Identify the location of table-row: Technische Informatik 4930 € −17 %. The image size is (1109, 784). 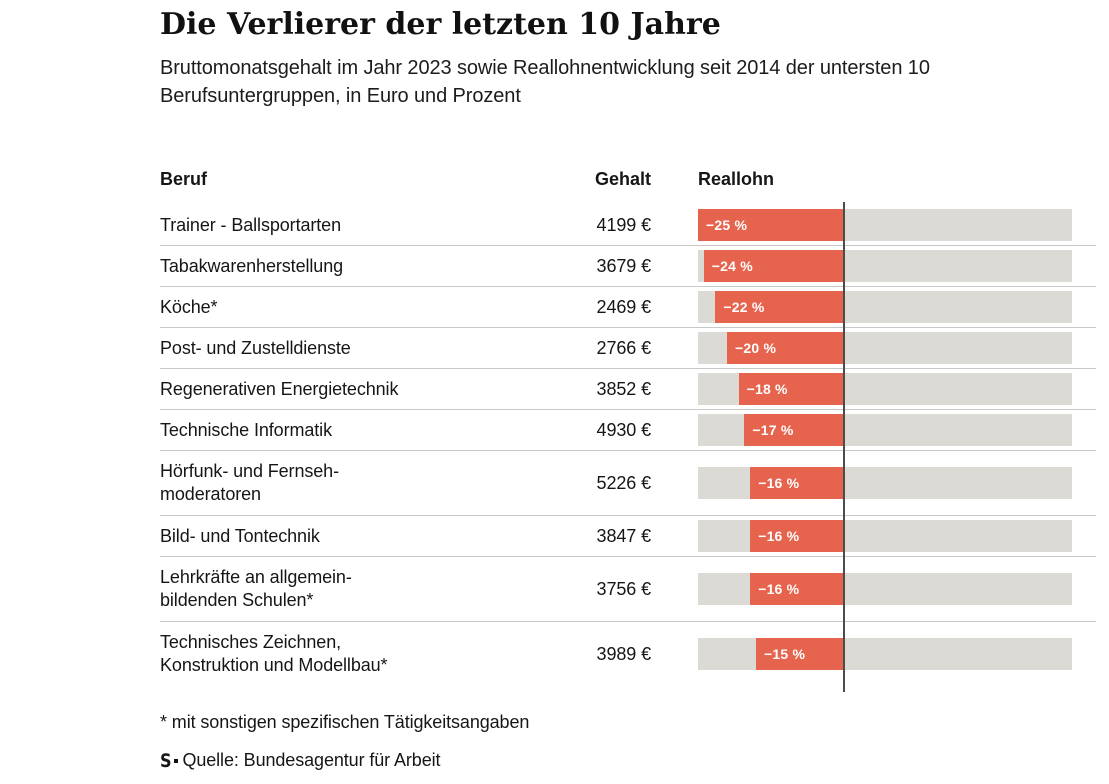
(628, 429).